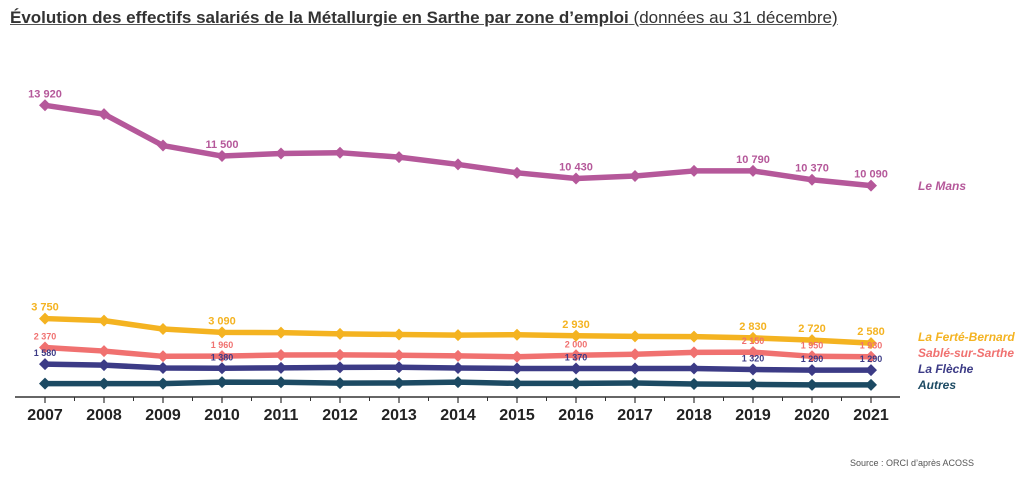 This screenshot has width=1024, height=479. What do you see at coordinates (221, 145) in the screenshot?
I see `data-label: 11 500` at bounding box center [221, 145].